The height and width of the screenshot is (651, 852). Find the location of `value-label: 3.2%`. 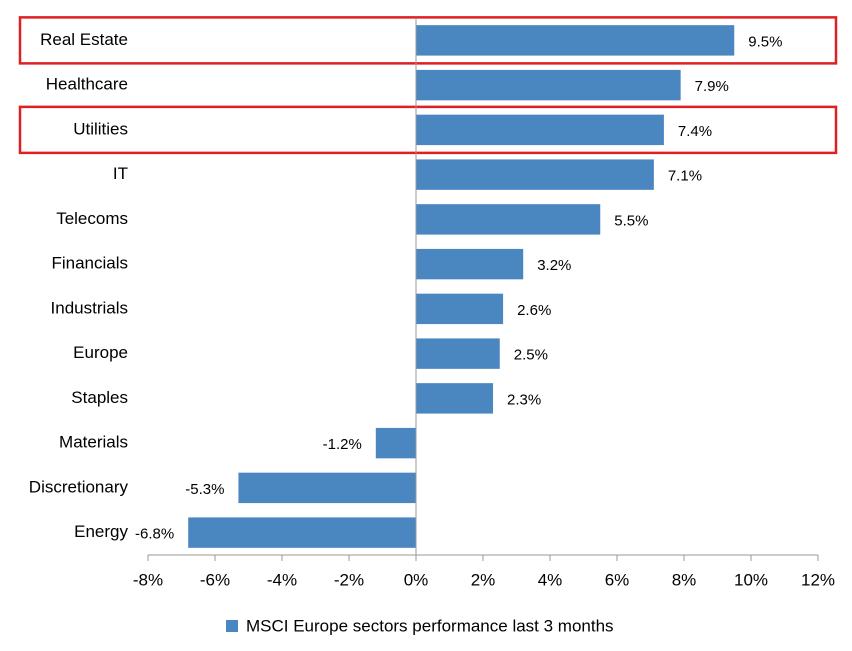

value-label: 3.2% is located at coordinates (554, 265).